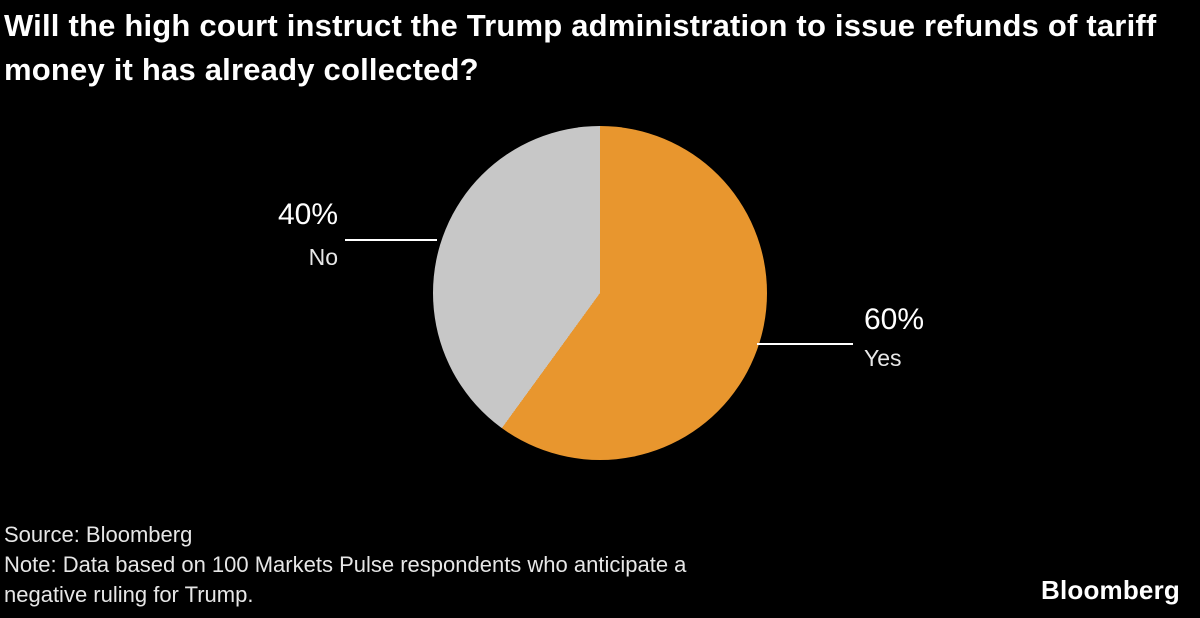 The height and width of the screenshot is (618, 1200). Describe the element at coordinates (1110, 590) in the screenshot. I see `bloomberg-logo: Bloomberg` at that location.